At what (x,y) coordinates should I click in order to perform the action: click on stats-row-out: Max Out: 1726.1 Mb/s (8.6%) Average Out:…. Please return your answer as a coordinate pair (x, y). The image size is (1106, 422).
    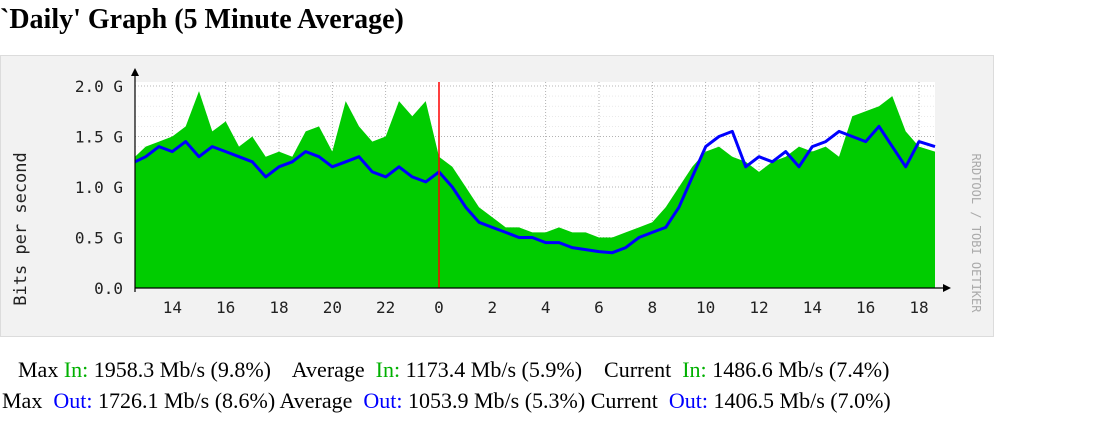
    Looking at the image, I should click on (446, 401).